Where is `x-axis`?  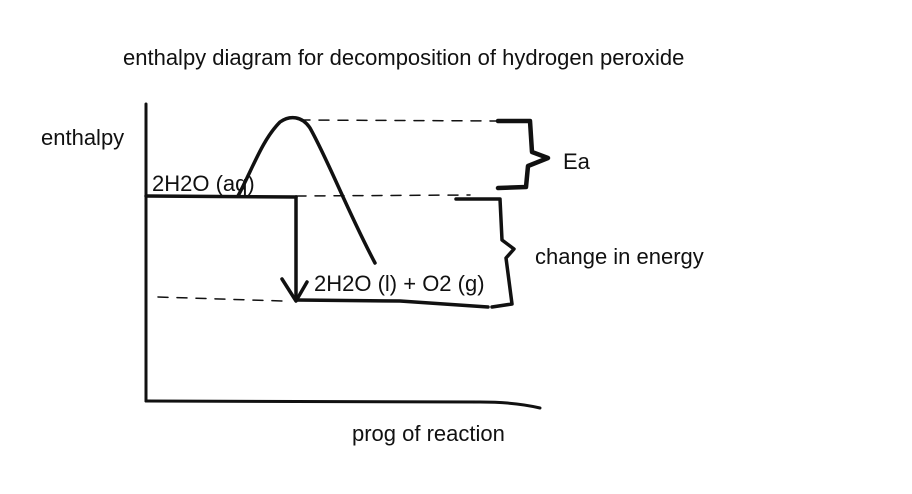 x-axis is located at coordinates (343, 404).